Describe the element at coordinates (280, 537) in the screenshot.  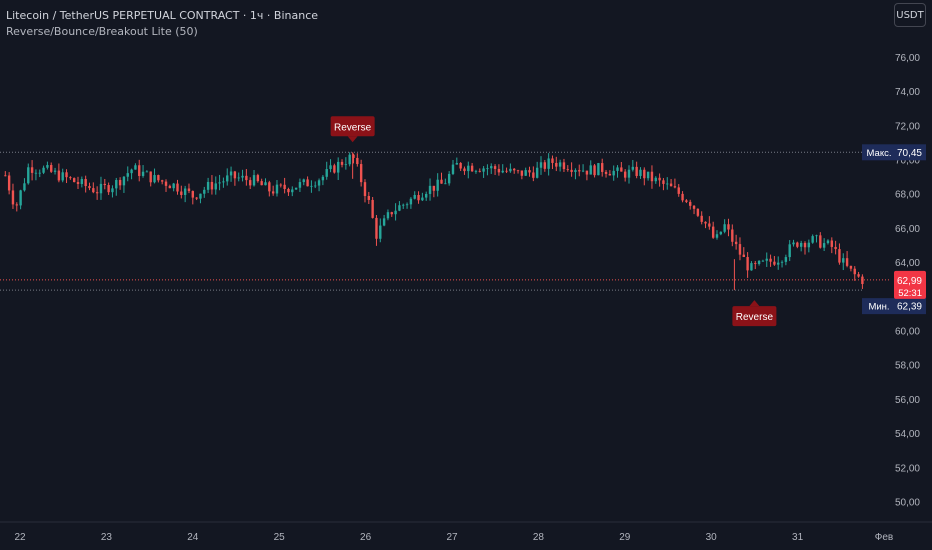
I see `x-tick-label: 25` at that location.